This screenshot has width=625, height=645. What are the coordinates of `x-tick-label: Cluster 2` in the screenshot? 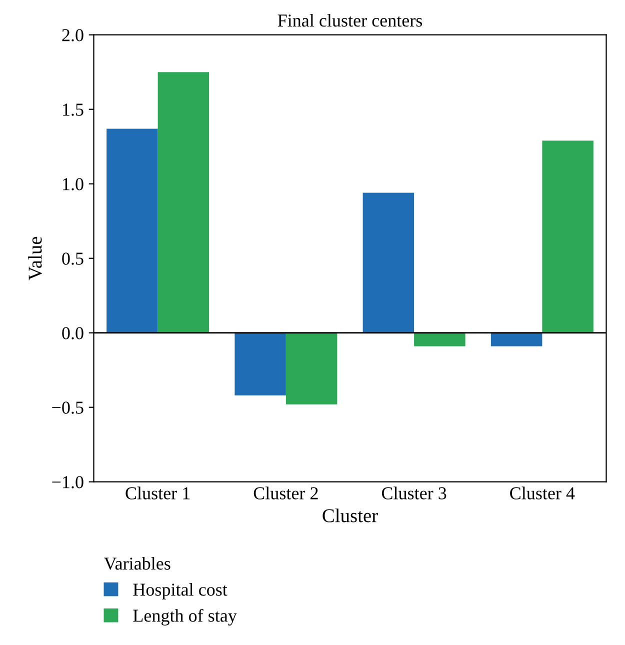 It's located at (286, 493).